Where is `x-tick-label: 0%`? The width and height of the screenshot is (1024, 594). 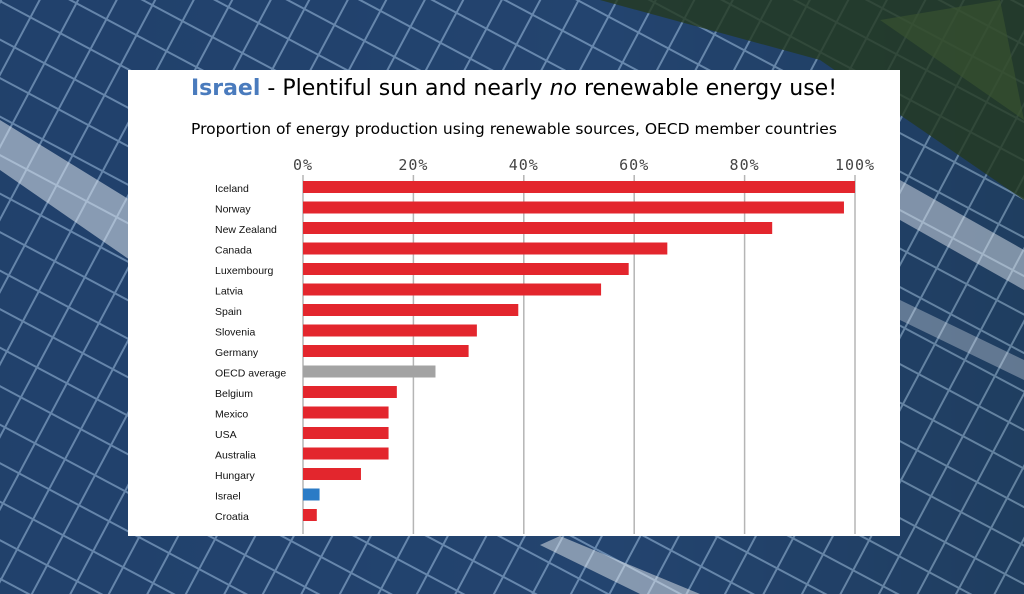 x-tick-label: 0% is located at coordinates (303, 165).